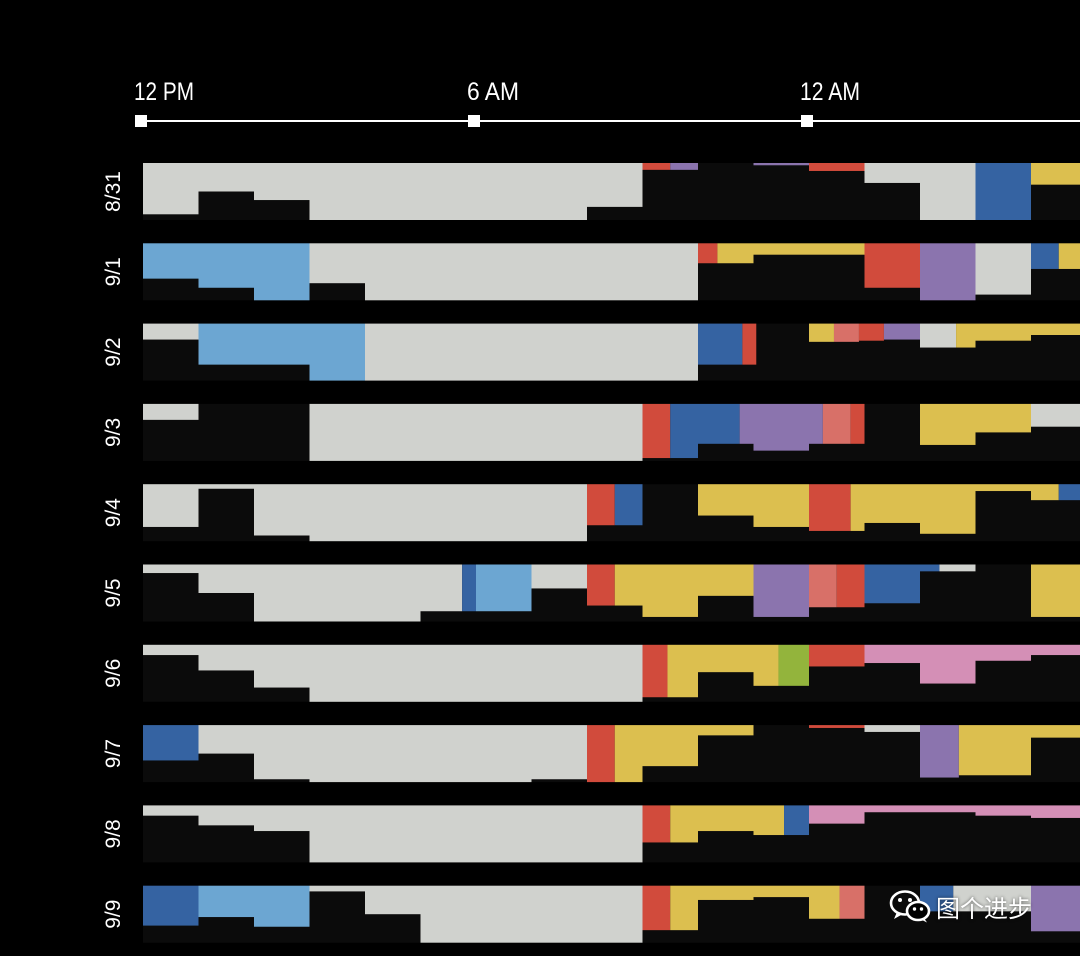  I want to click on day-label: 9/8, so click(113, 833).